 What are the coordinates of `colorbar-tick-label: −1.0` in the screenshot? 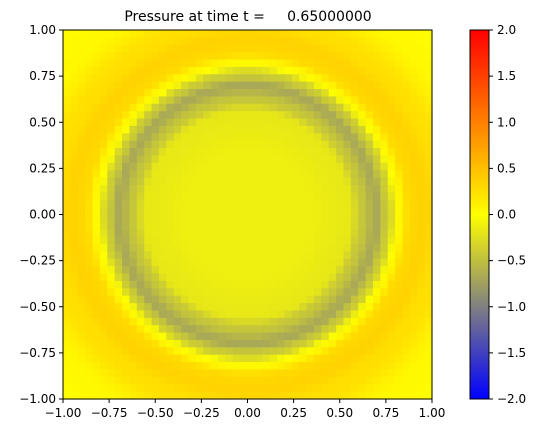 It's located at (511, 307).